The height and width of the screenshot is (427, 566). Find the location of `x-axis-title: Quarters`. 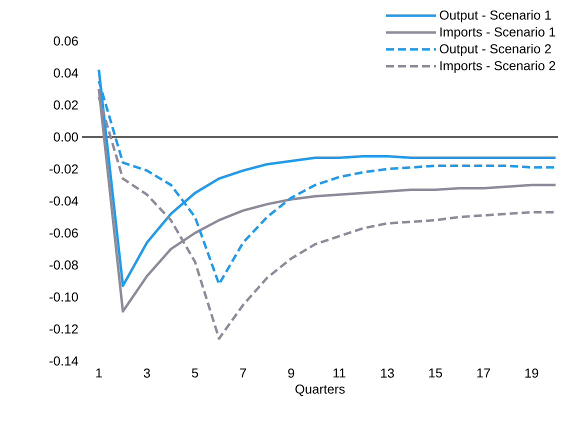

x-axis-title: Quarters is located at coordinates (320, 390).